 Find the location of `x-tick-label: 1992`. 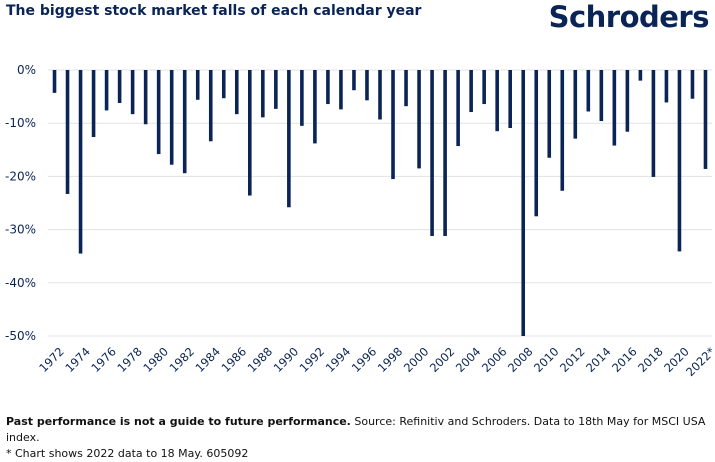

x-tick-label: 1992 is located at coordinates (312, 359).